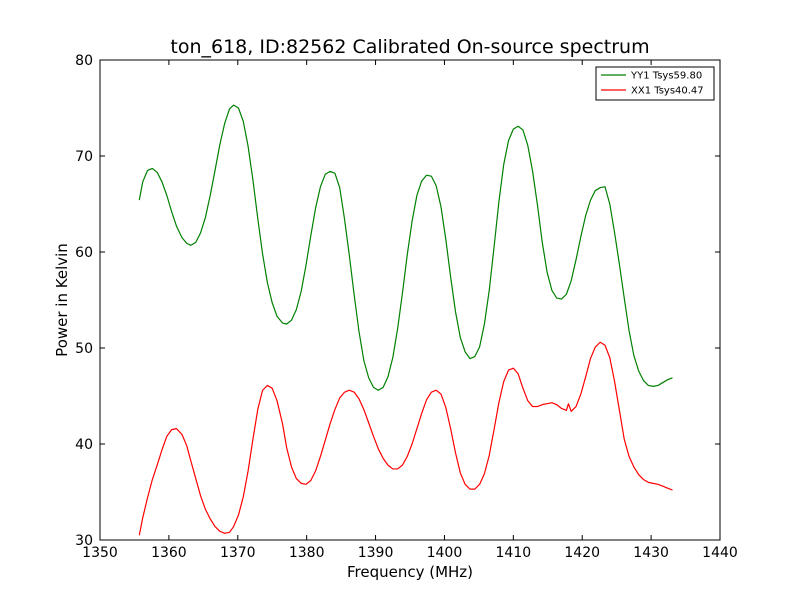 This screenshot has height=600, width=800. Describe the element at coordinates (667, 91) in the screenshot. I see `legend-label-xx1: XX1 Tsys40.47` at that location.